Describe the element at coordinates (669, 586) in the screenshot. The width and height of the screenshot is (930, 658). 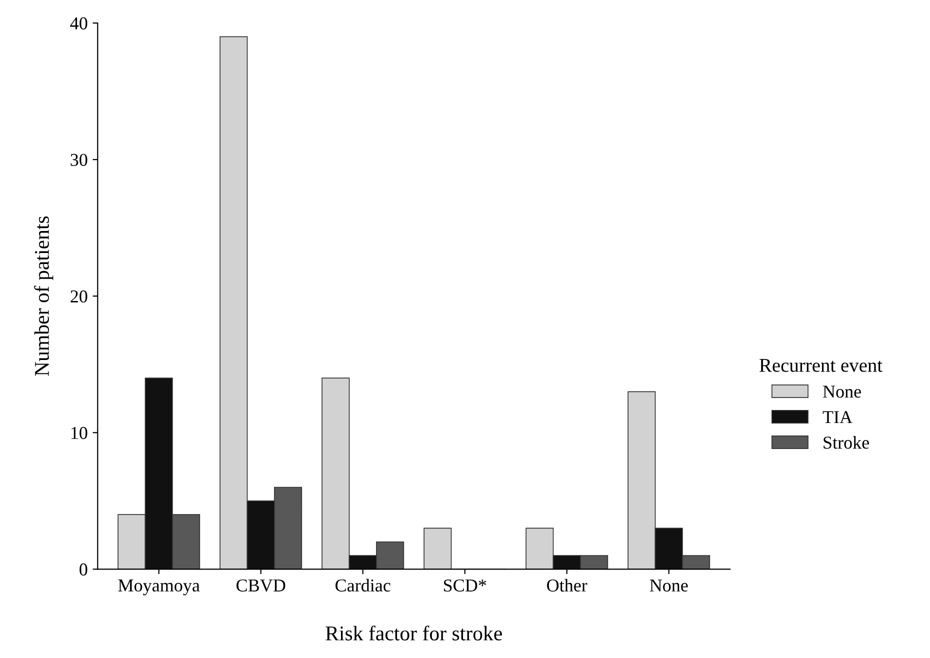
I see `x-tick-label: None` at that location.